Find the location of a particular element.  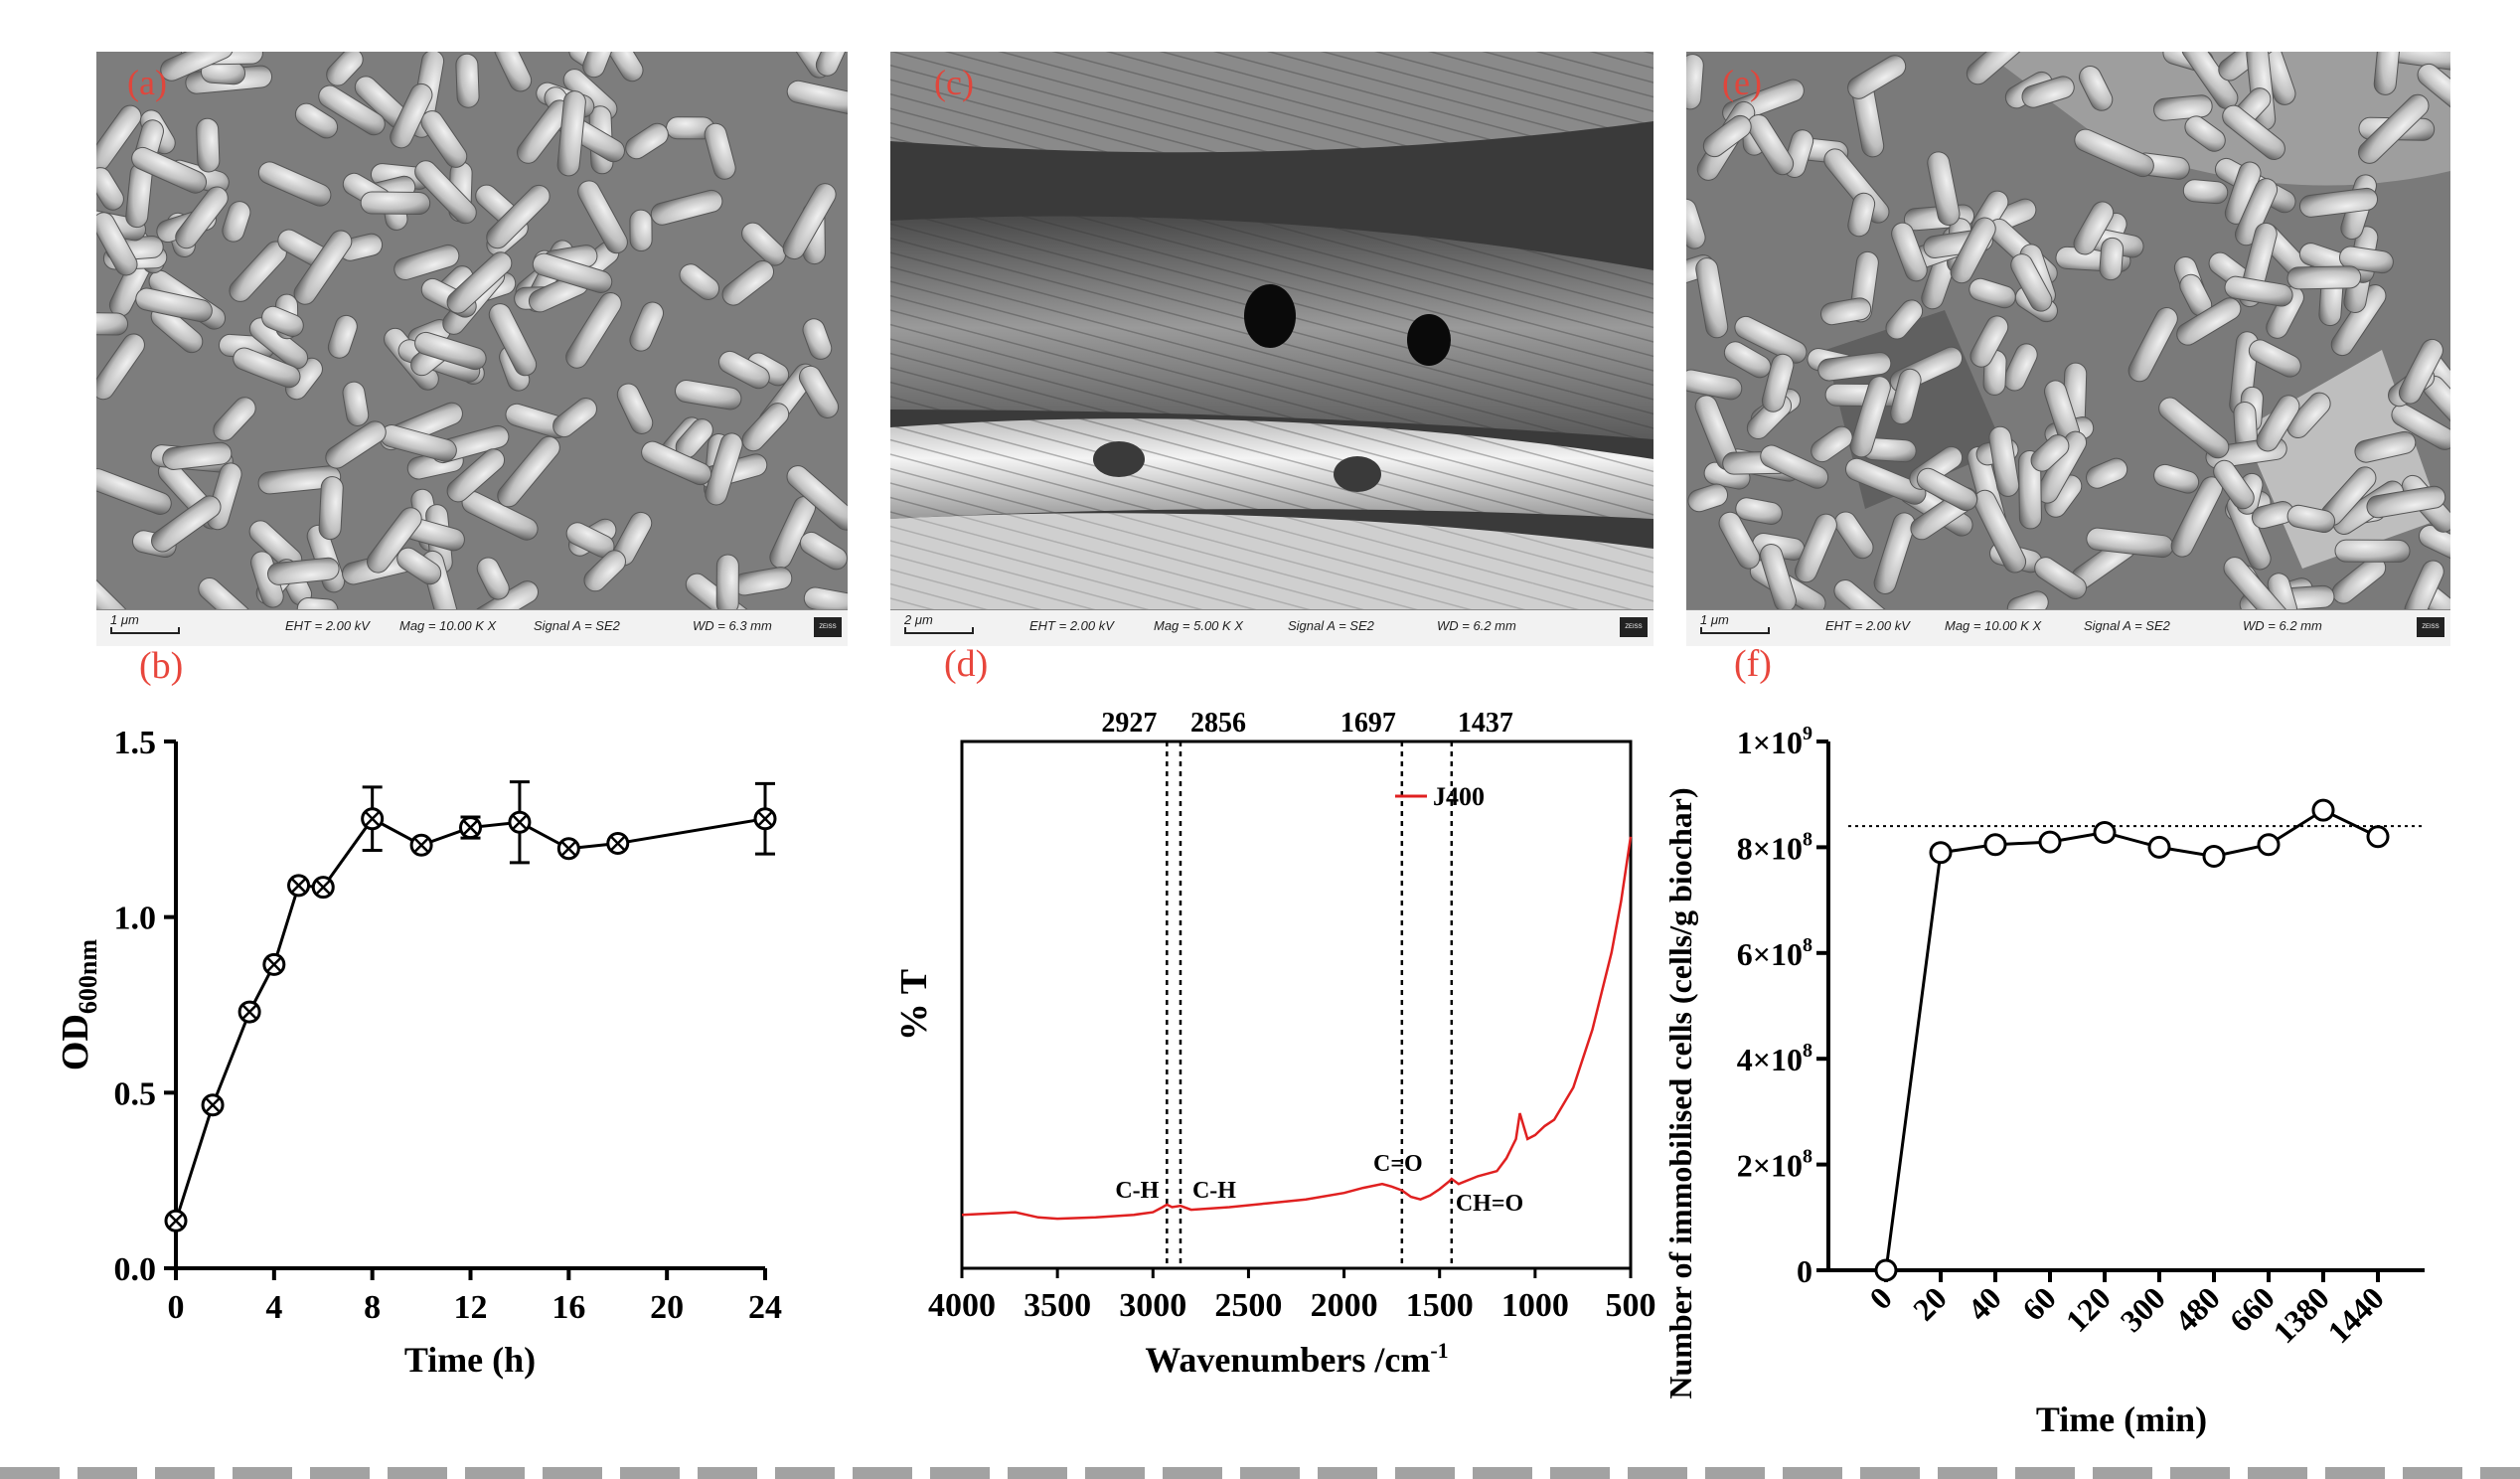

x-tick-label: 0 is located at coordinates (176, 1307).